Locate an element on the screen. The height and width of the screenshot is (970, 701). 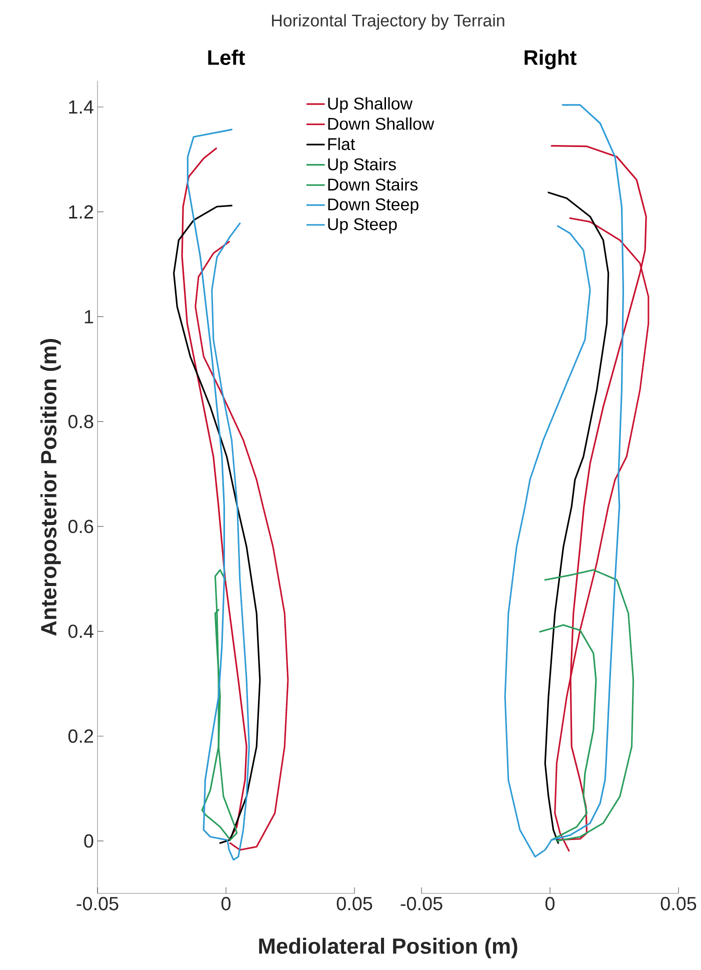
y-tick-label: 1.2 is located at coordinates (81, 211).